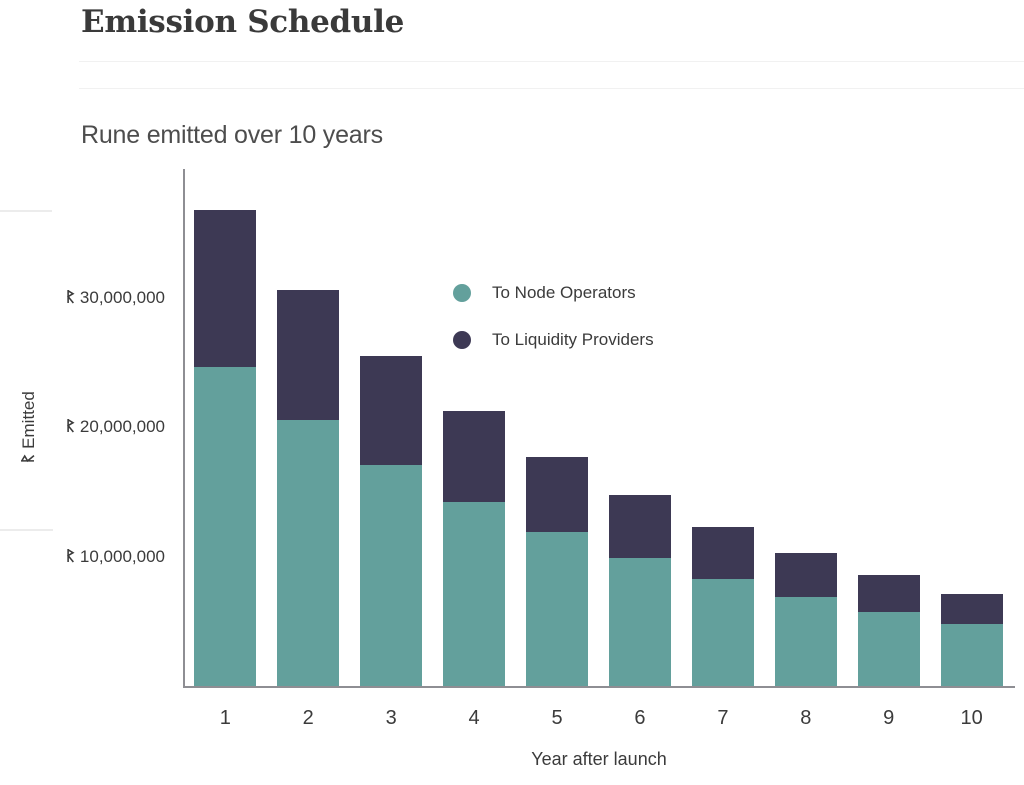 This screenshot has width=1024, height=785. I want to click on y-axis-line, so click(184, 428).